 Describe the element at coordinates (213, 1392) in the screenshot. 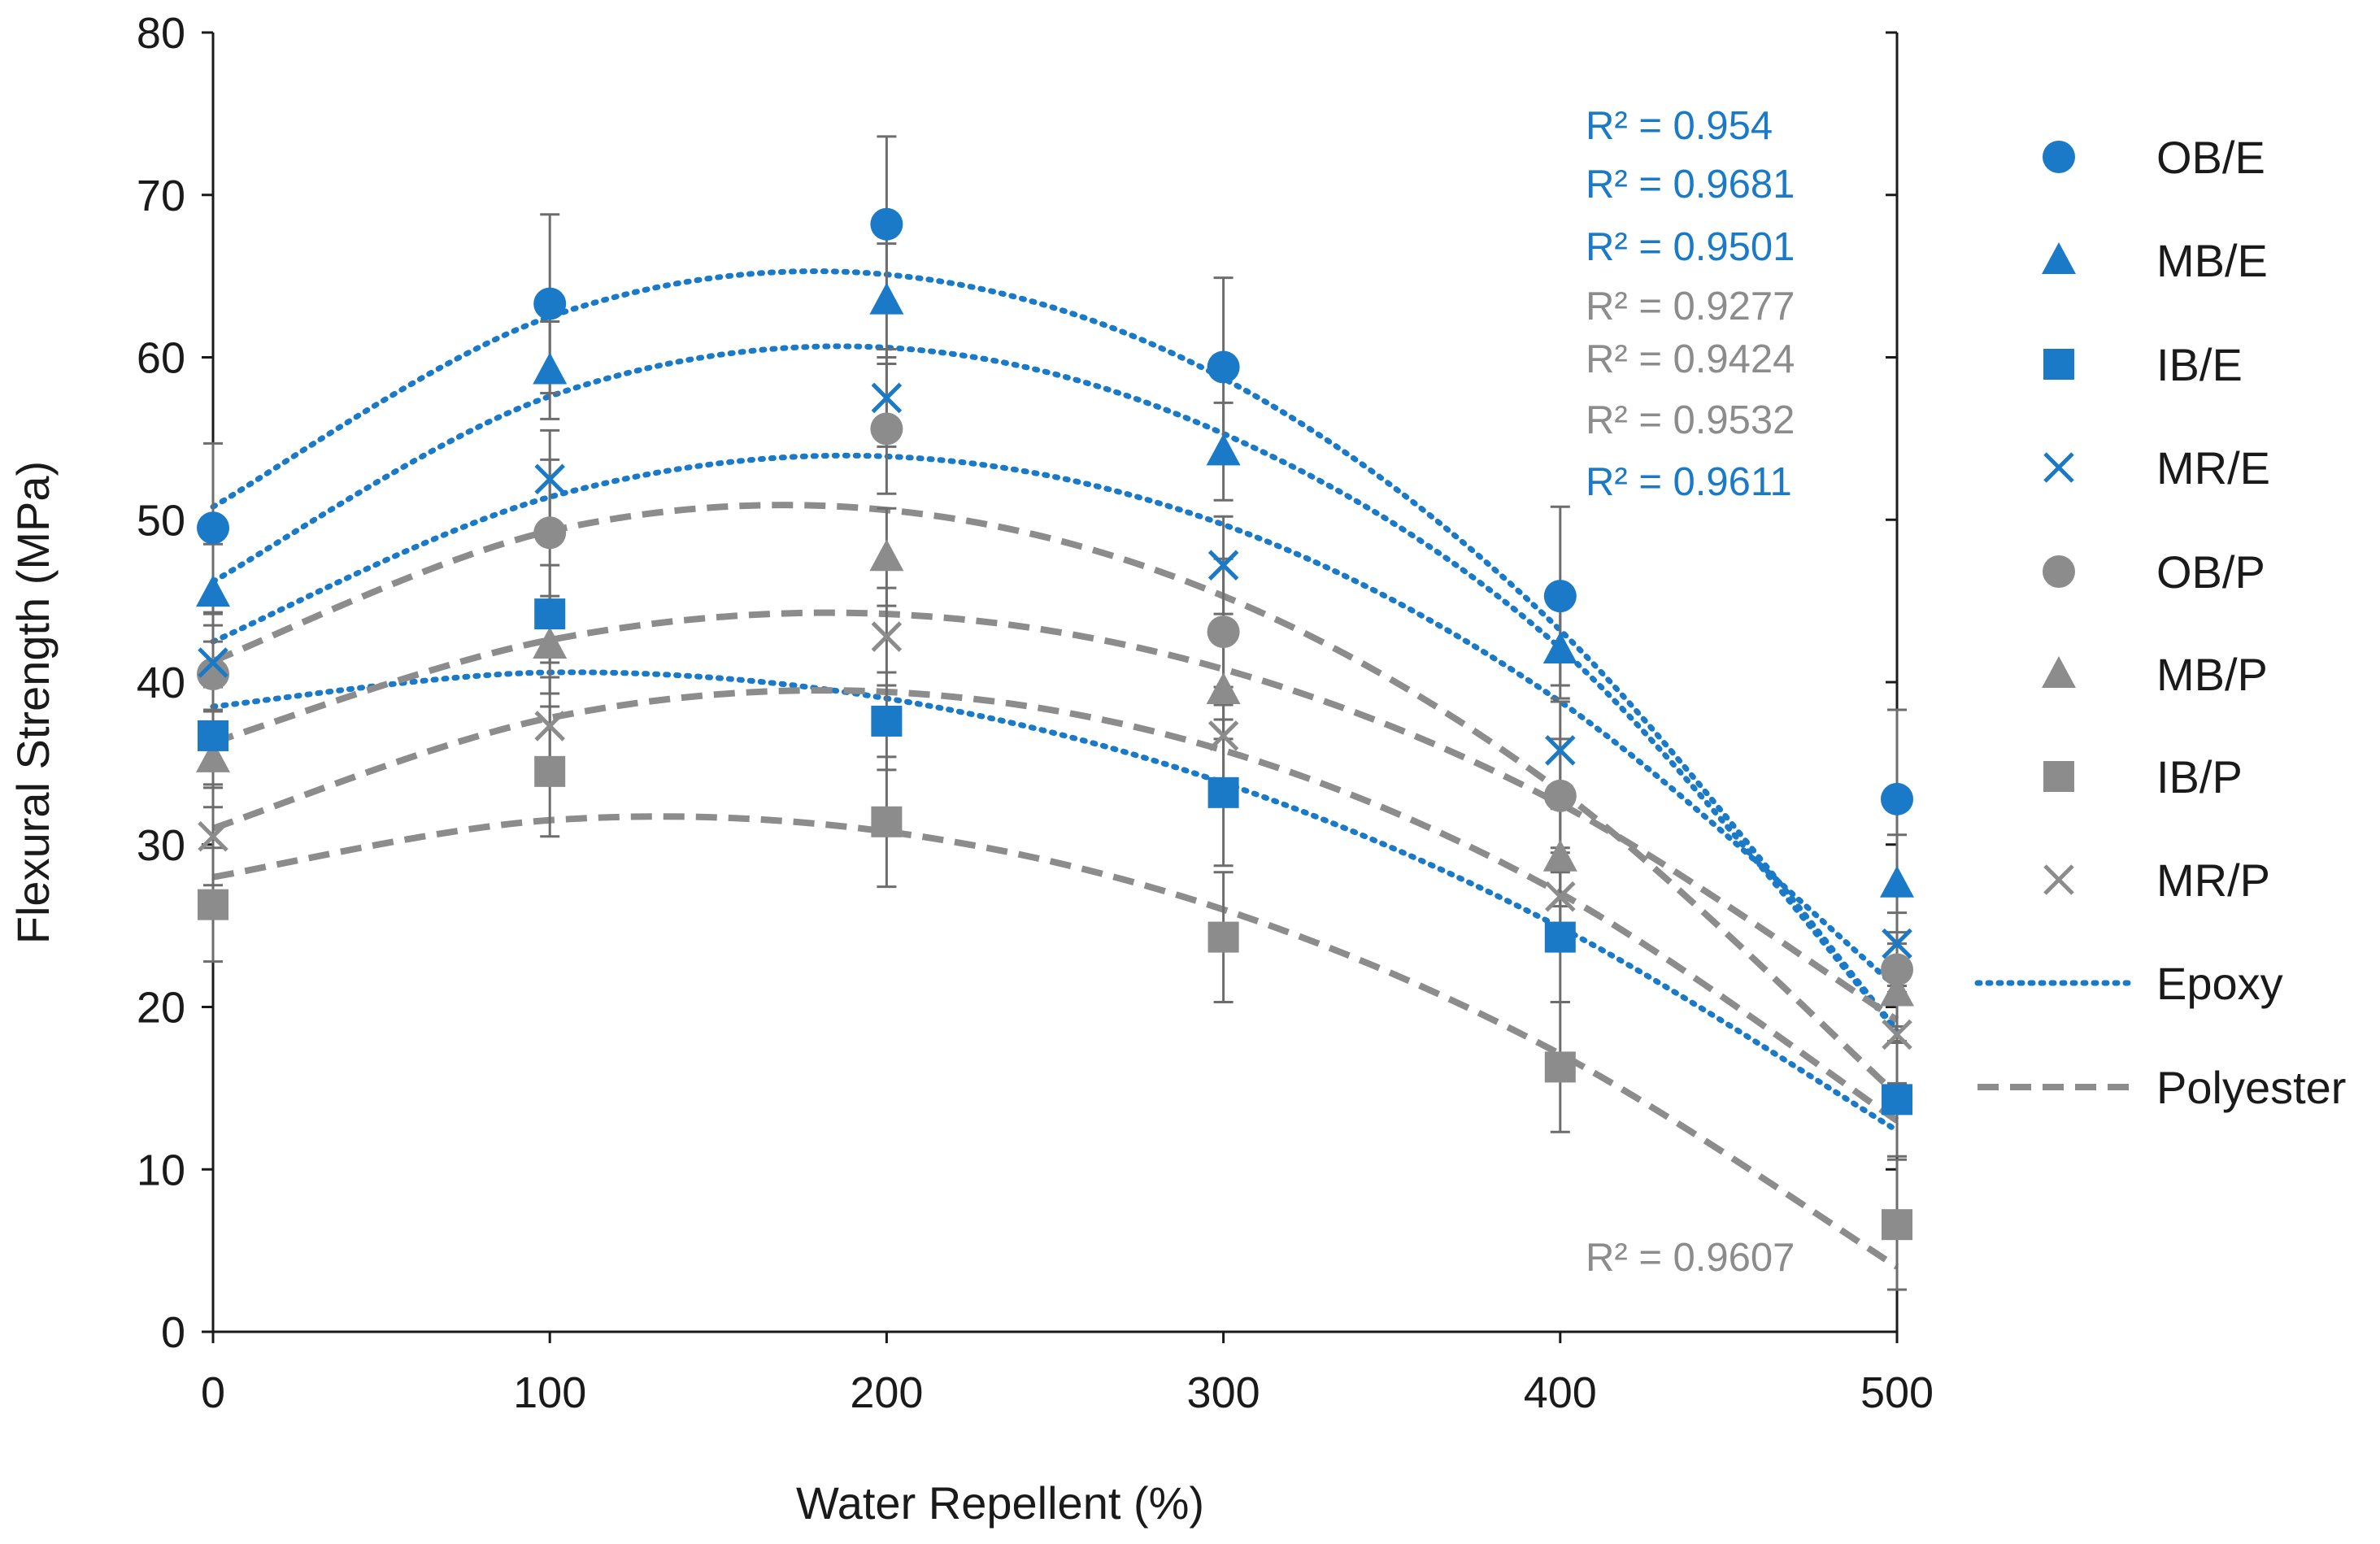

I see `x-tick-label: 0` at that location.